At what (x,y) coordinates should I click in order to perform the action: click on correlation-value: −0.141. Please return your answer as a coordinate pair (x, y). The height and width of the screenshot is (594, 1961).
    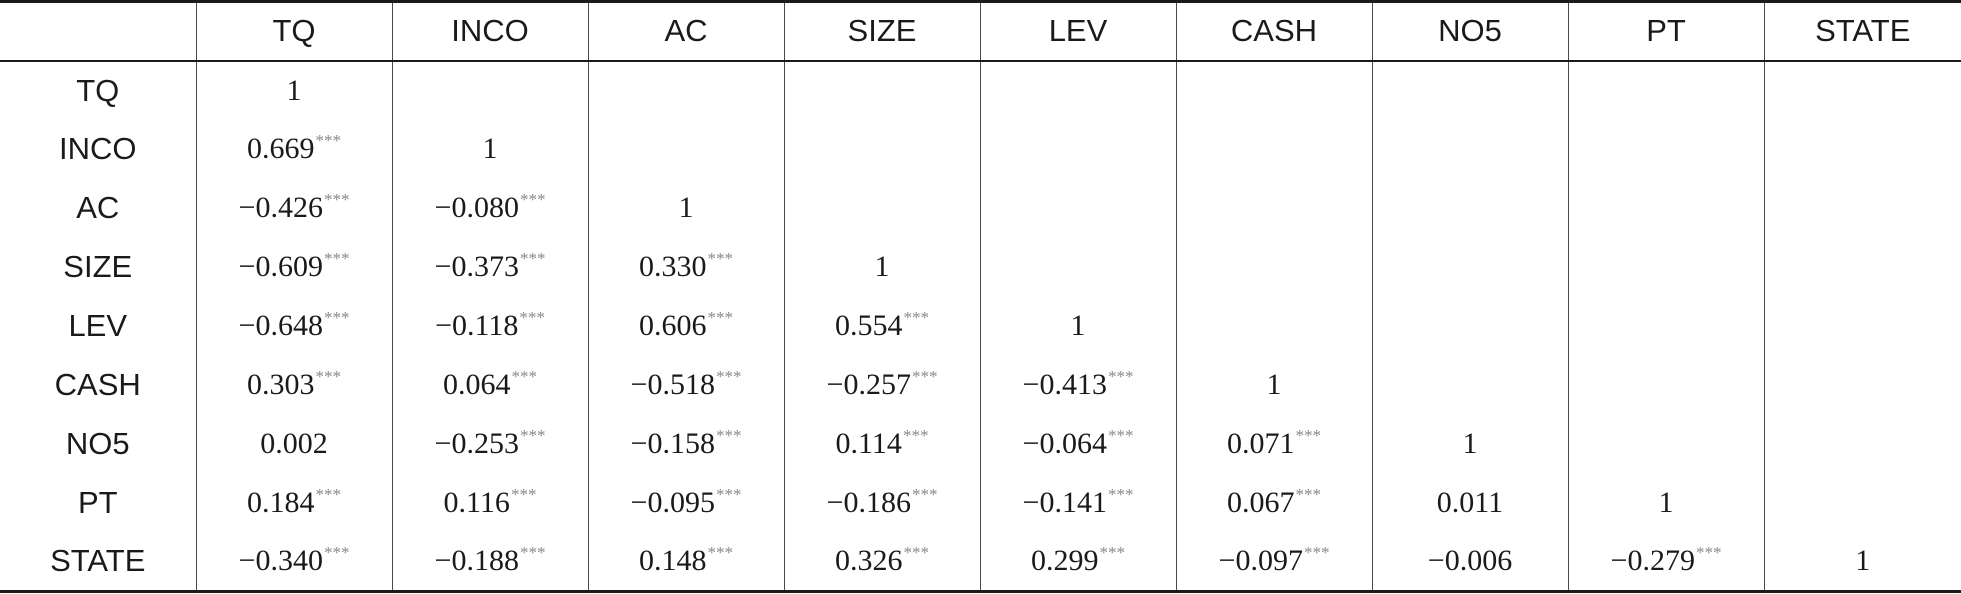
    Looking at the image, I should click on (1064, 502).